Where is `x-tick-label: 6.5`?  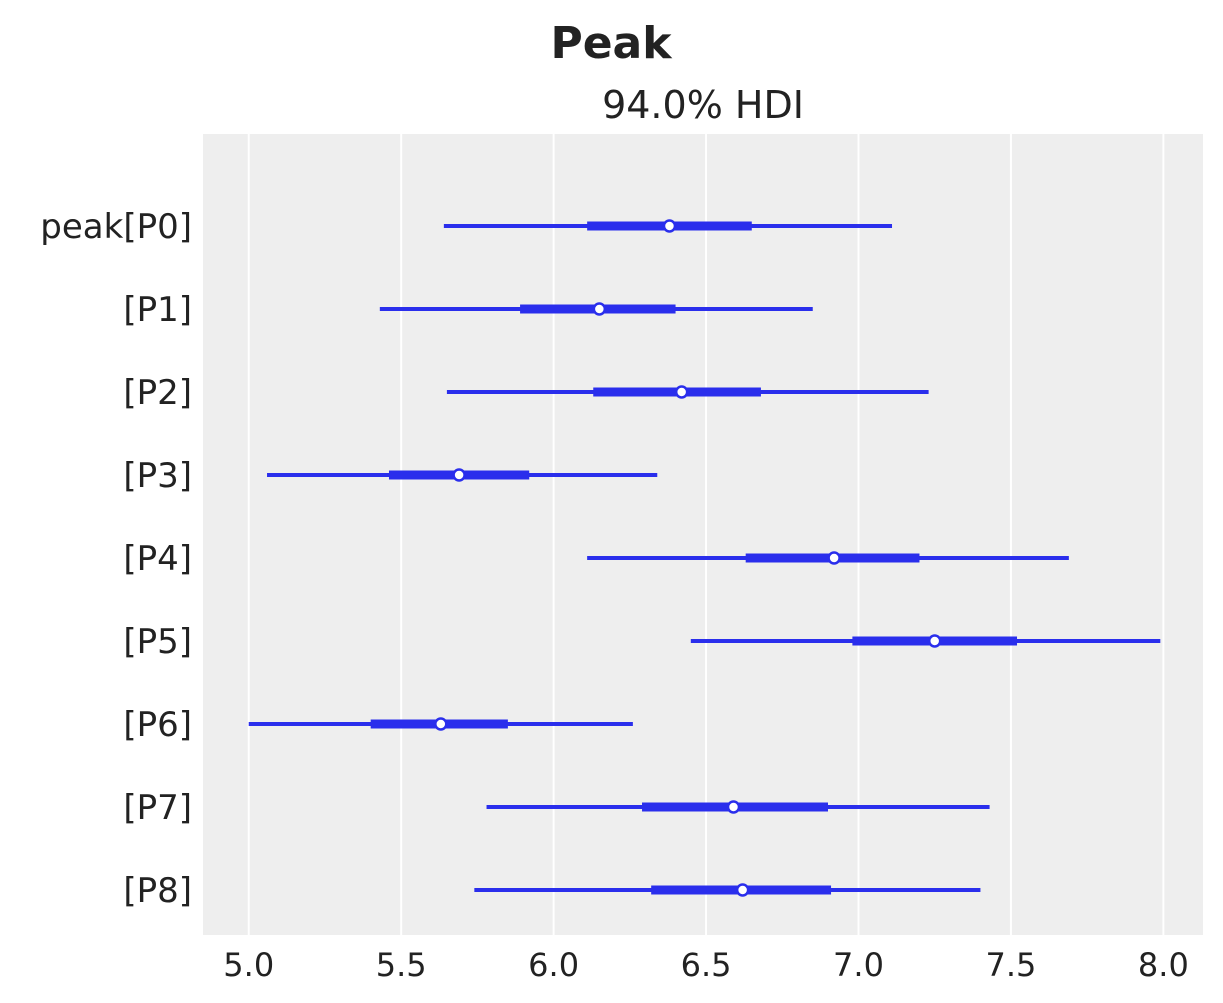
x-tick-label: 6.5 is located at coordinates (706, 965).